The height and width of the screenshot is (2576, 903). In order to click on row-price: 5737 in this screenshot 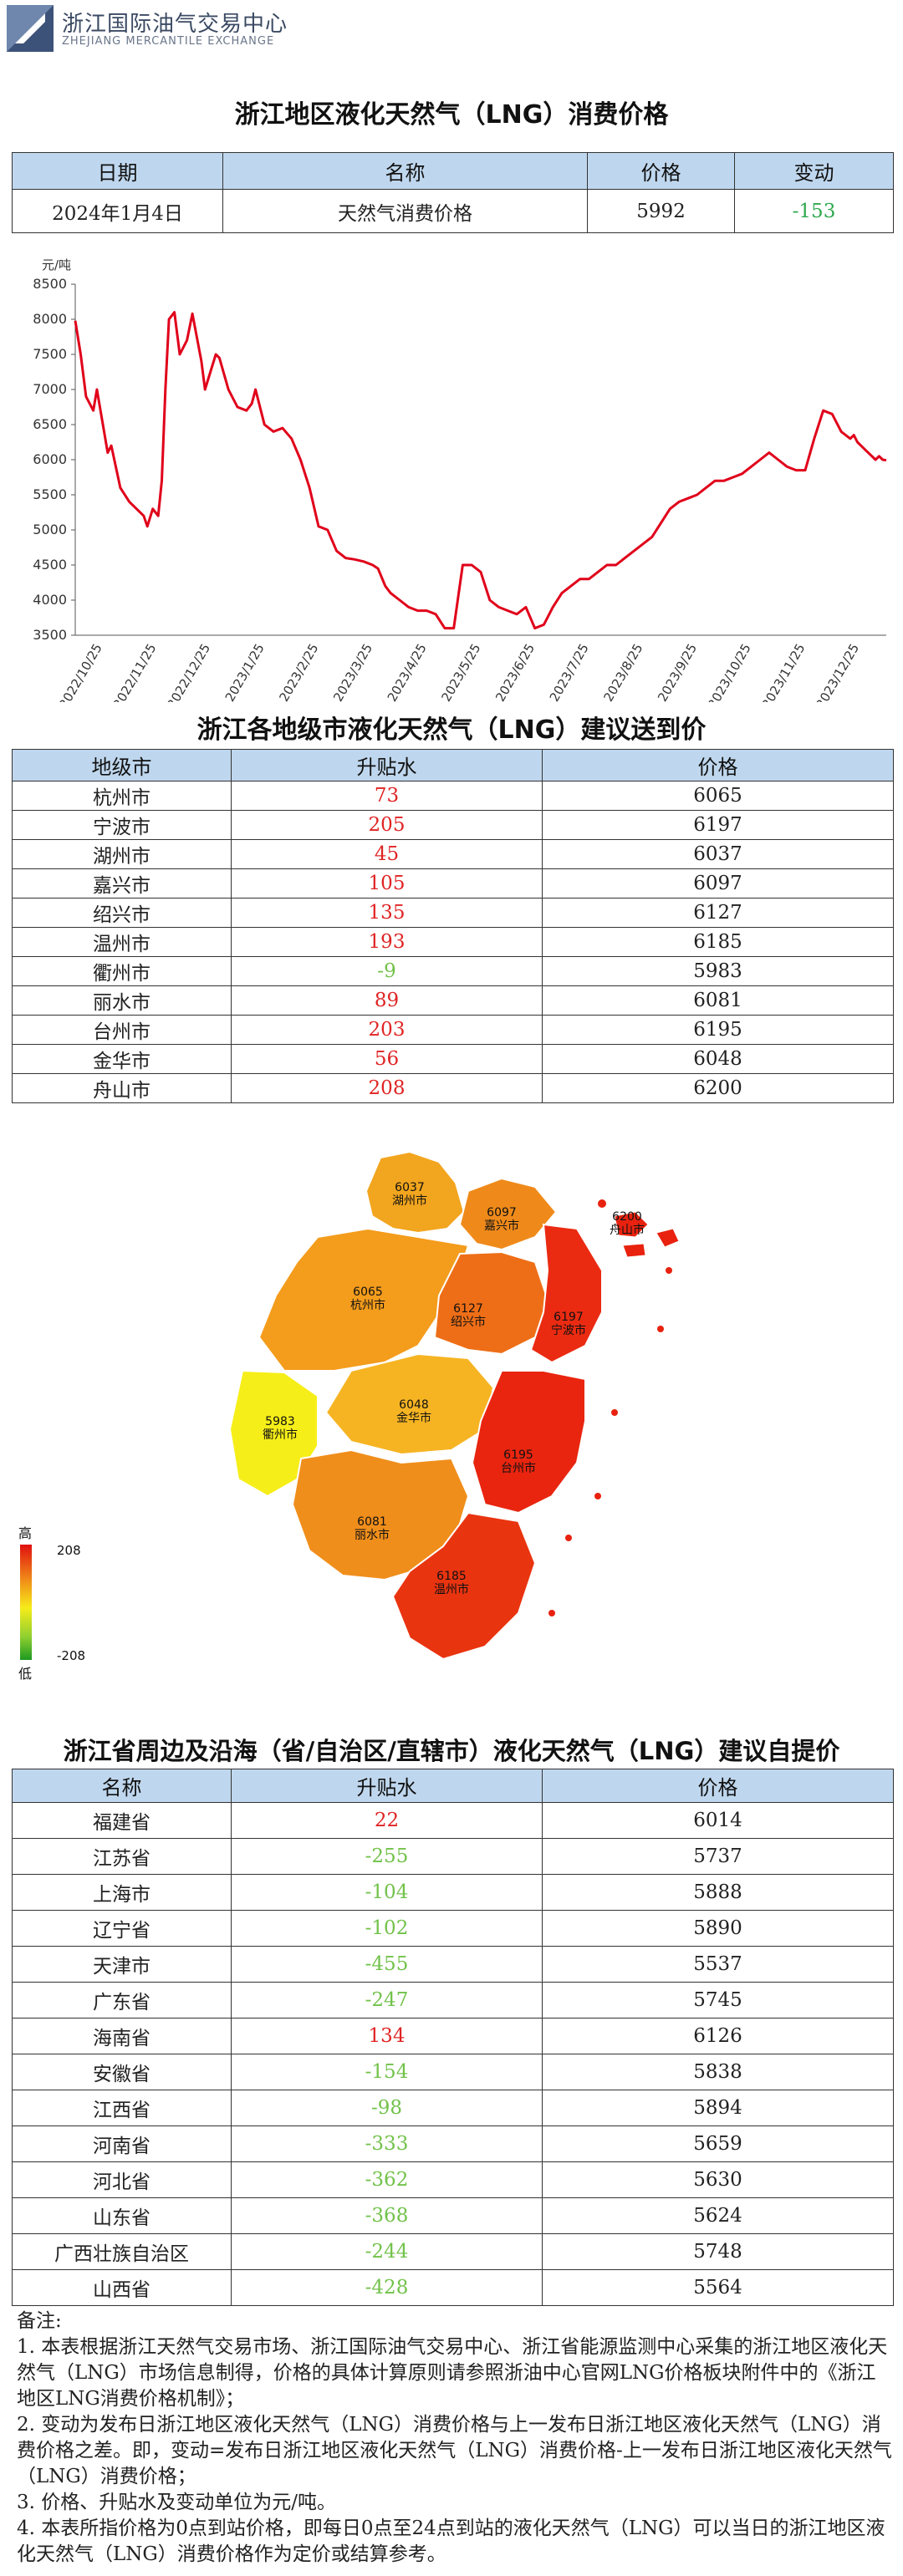, I will do `click(718, 1856)`.